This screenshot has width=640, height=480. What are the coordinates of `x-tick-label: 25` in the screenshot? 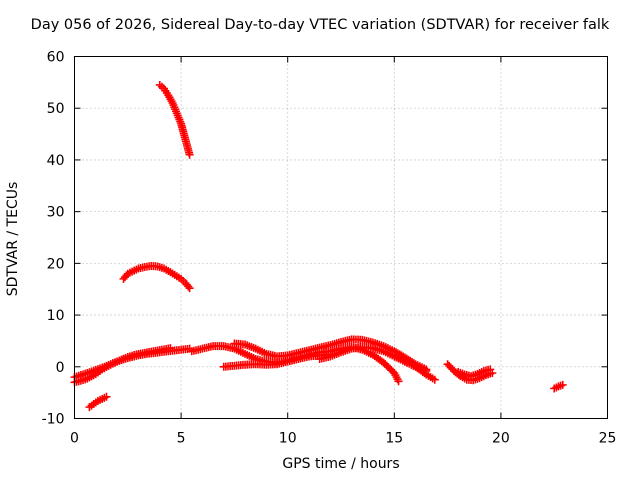 It's located at (608, 439).